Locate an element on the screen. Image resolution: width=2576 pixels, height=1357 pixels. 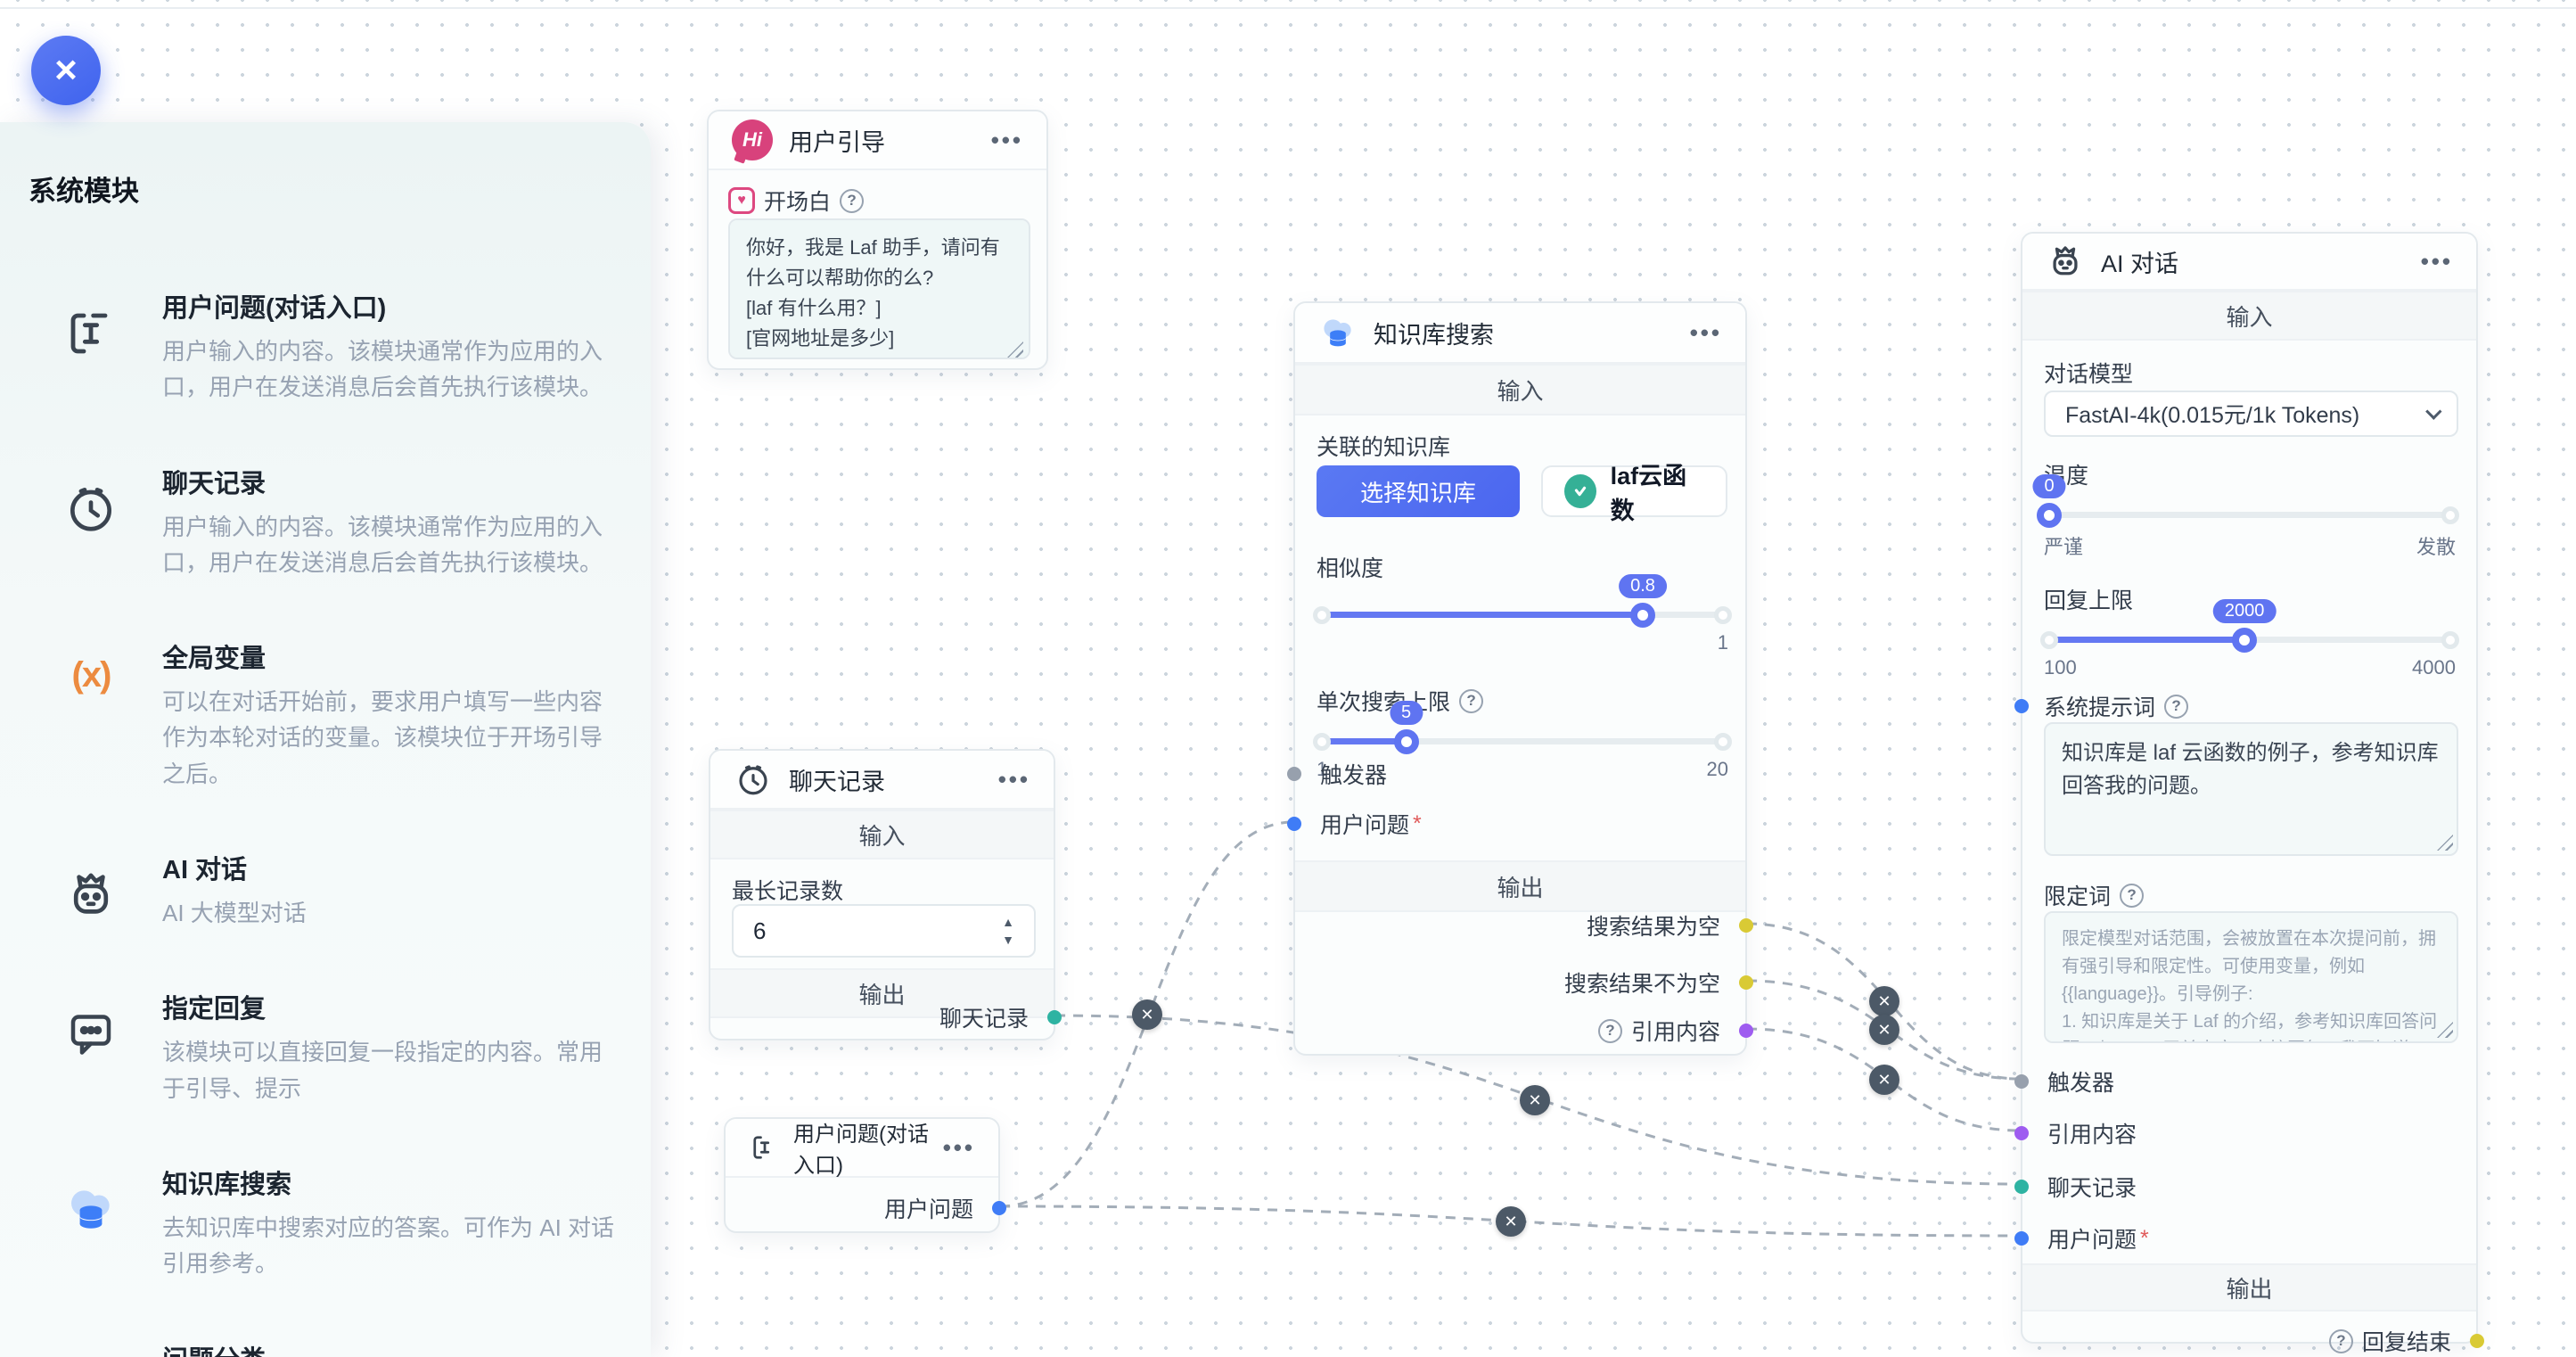
similarity-label: 相似度 is located at coordinates (1350, 568).